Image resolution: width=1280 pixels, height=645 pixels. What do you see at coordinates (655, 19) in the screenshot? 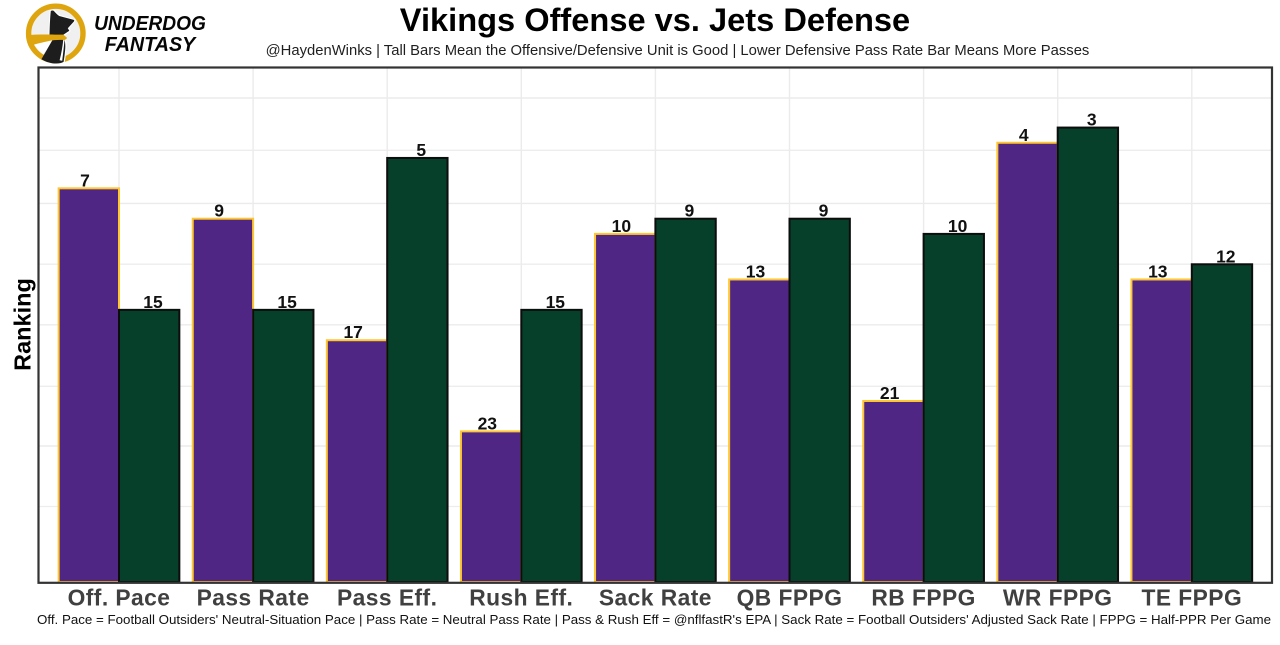
I see `svg-text:Vikings Offense vs. Jets Defen: Vikings Offense vs. Jets Defense` at bounding box center [655, 19].